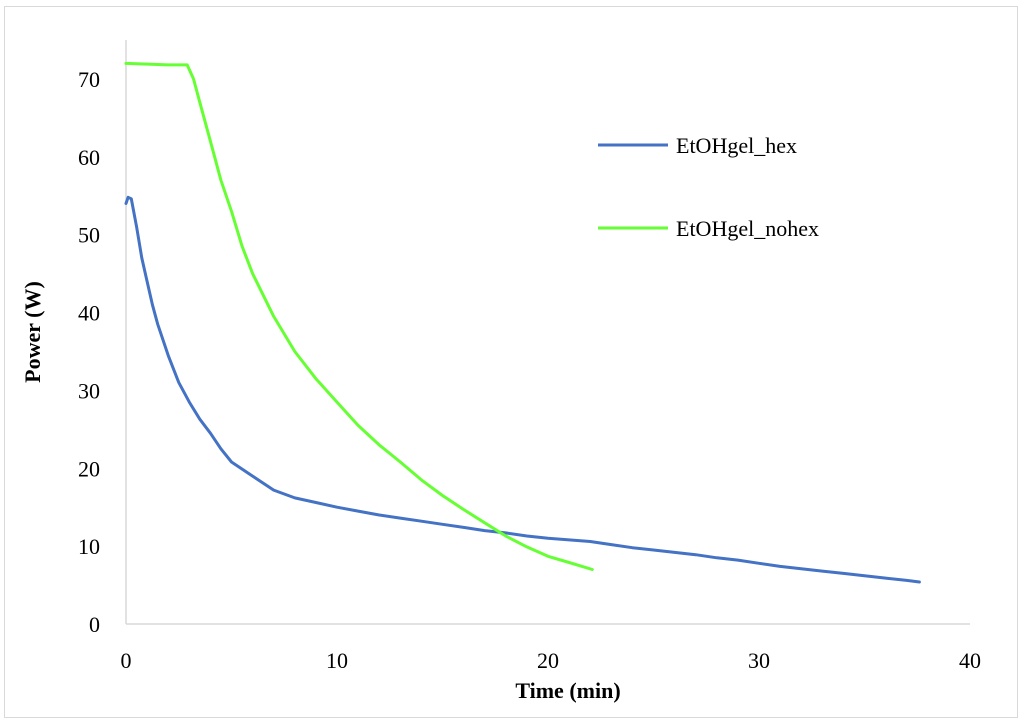 The height and width of the screenshot is (722, 1022). I want to click on x-axis-ticks: 0 10 20 30 40, so click(551, 660).